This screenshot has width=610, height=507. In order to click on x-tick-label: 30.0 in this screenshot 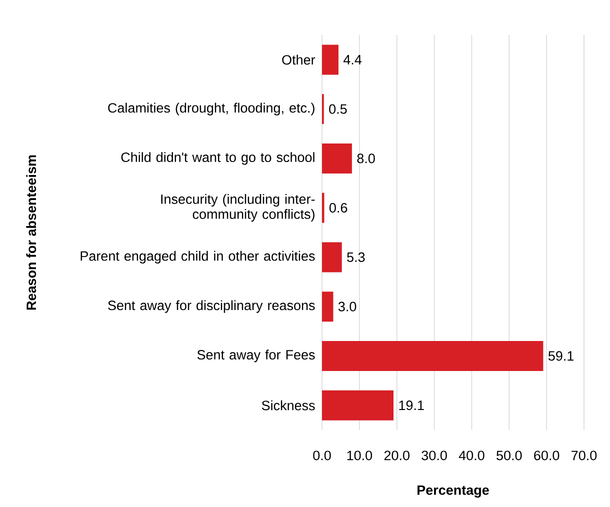, I will do `click(434, 455)`.